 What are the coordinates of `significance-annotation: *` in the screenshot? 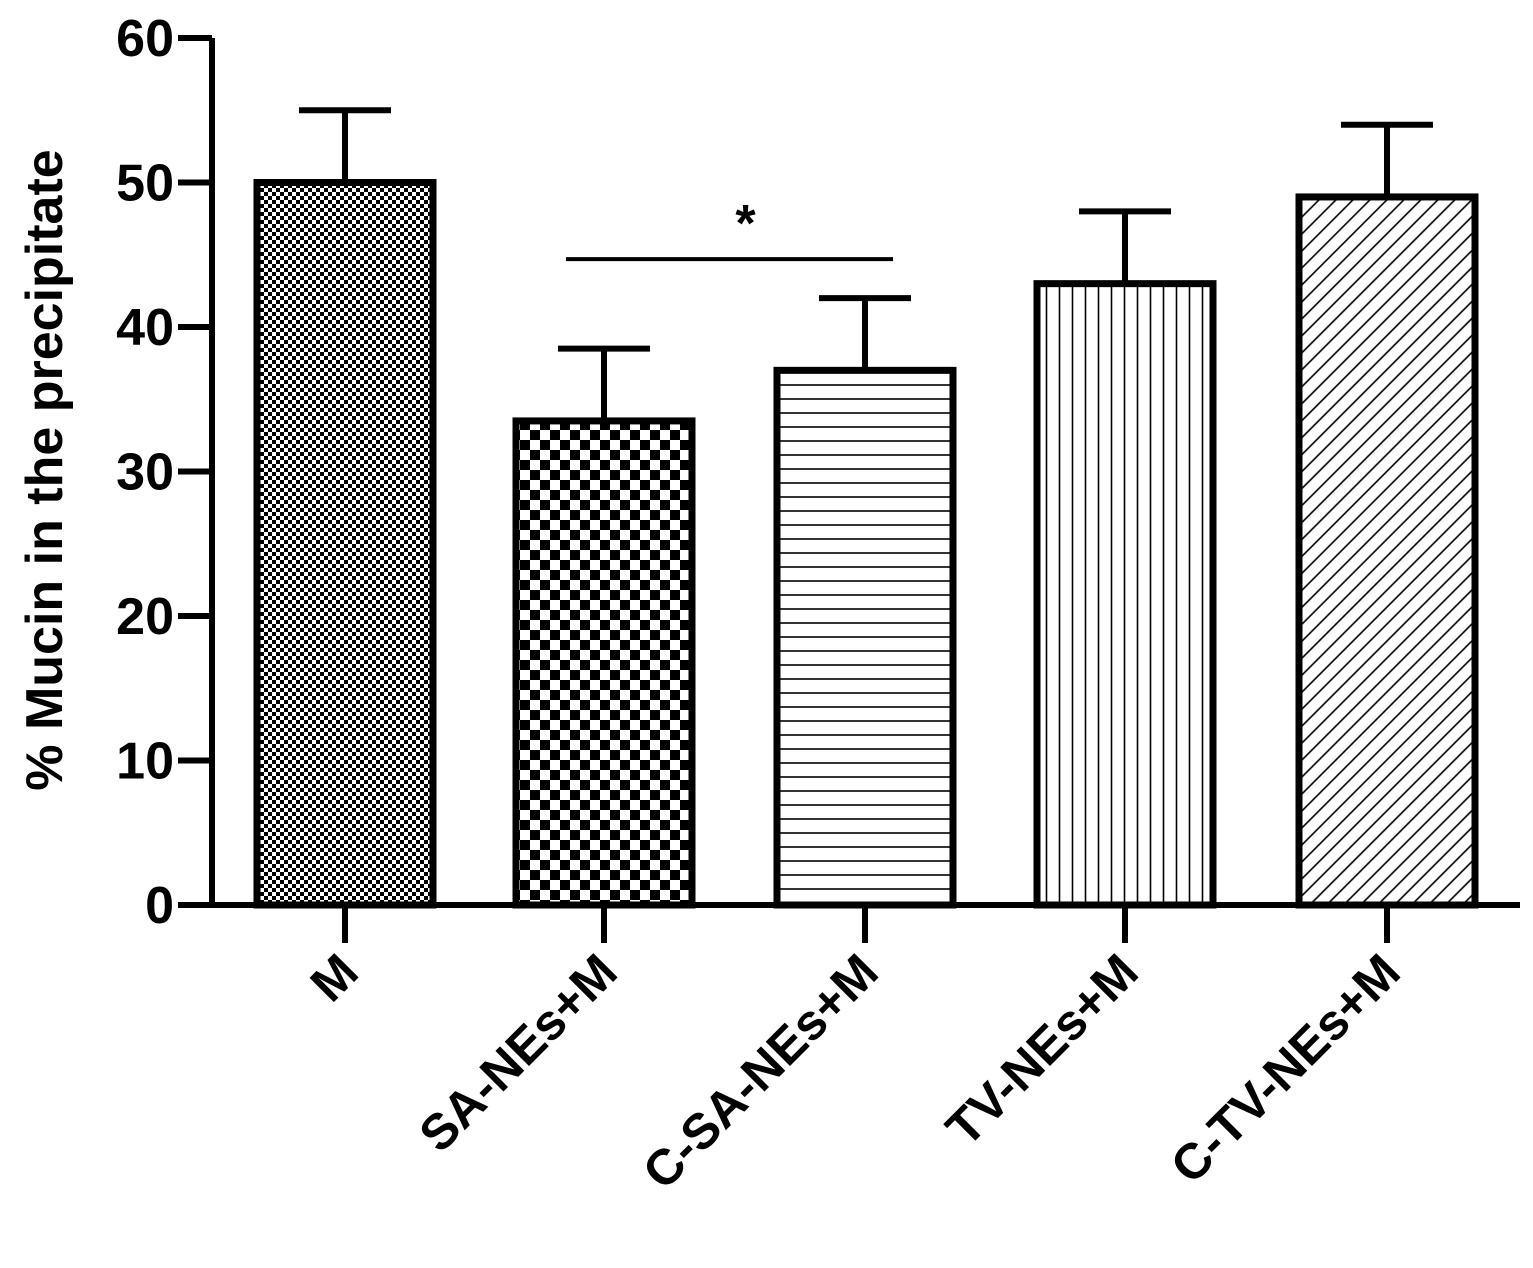 It's located at (729, 228).